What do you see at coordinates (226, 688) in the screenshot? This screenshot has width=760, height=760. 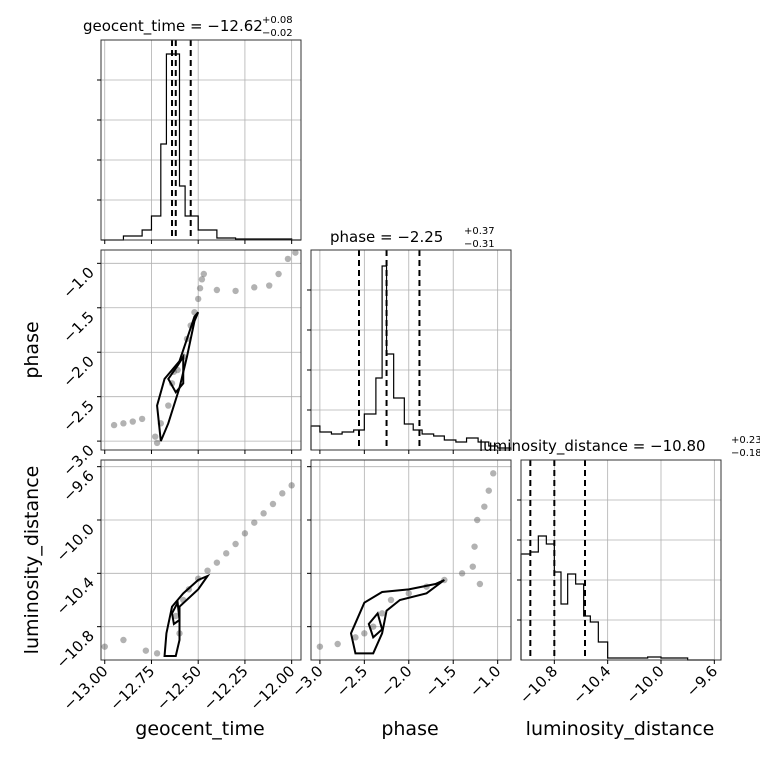 I see `x-tick-label-geocent-time: −12.25` at bounding box center [226, 688].